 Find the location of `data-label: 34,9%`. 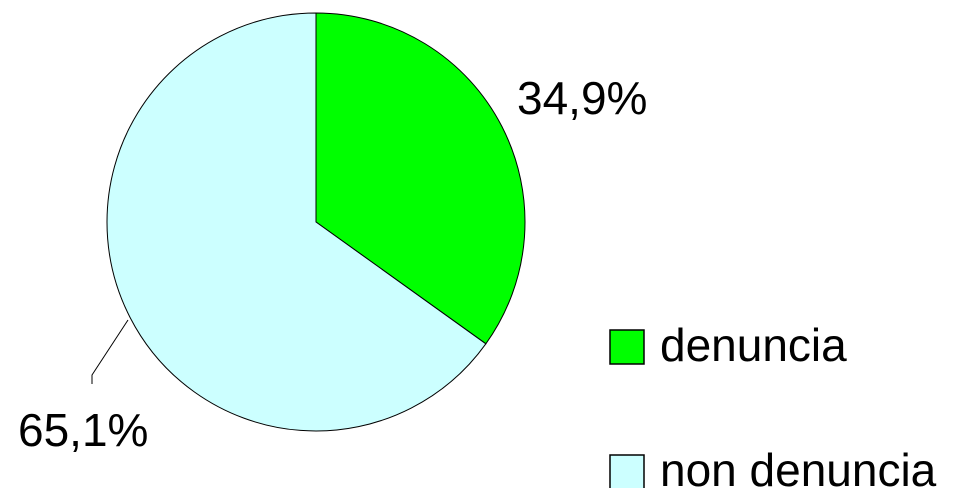

data-label: 34,9% is located at coordinates (582, 98).